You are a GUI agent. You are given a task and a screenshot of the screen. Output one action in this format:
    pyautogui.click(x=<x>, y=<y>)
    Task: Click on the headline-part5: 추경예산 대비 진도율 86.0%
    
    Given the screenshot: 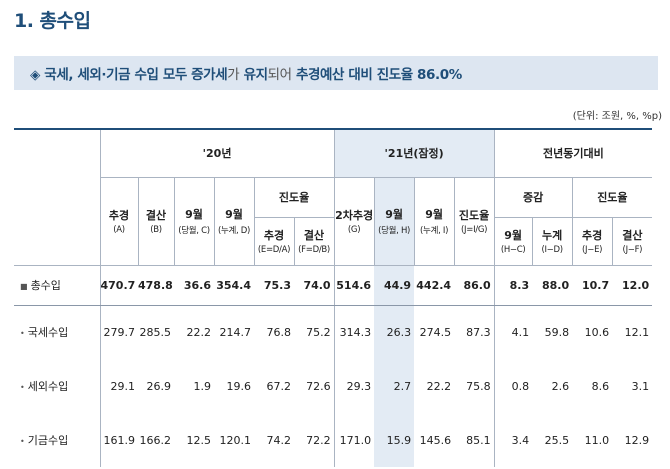 What is the action you would take?
    pyautogui.click(x=378, y=75)
    